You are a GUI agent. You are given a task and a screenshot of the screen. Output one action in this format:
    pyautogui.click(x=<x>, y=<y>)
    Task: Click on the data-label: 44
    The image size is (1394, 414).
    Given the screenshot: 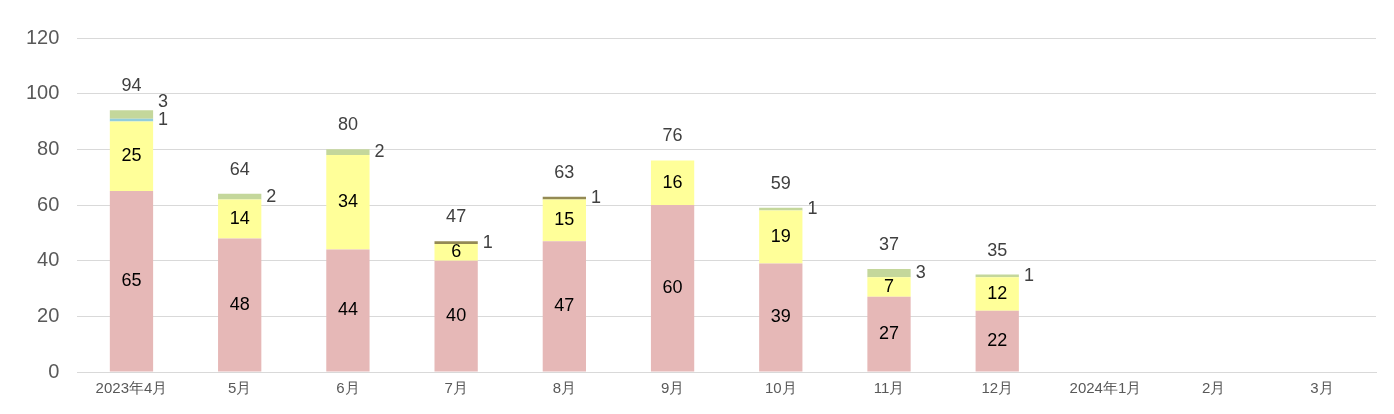 What is the action you would take?
    pyautogui.click(x=347, y=309)
    